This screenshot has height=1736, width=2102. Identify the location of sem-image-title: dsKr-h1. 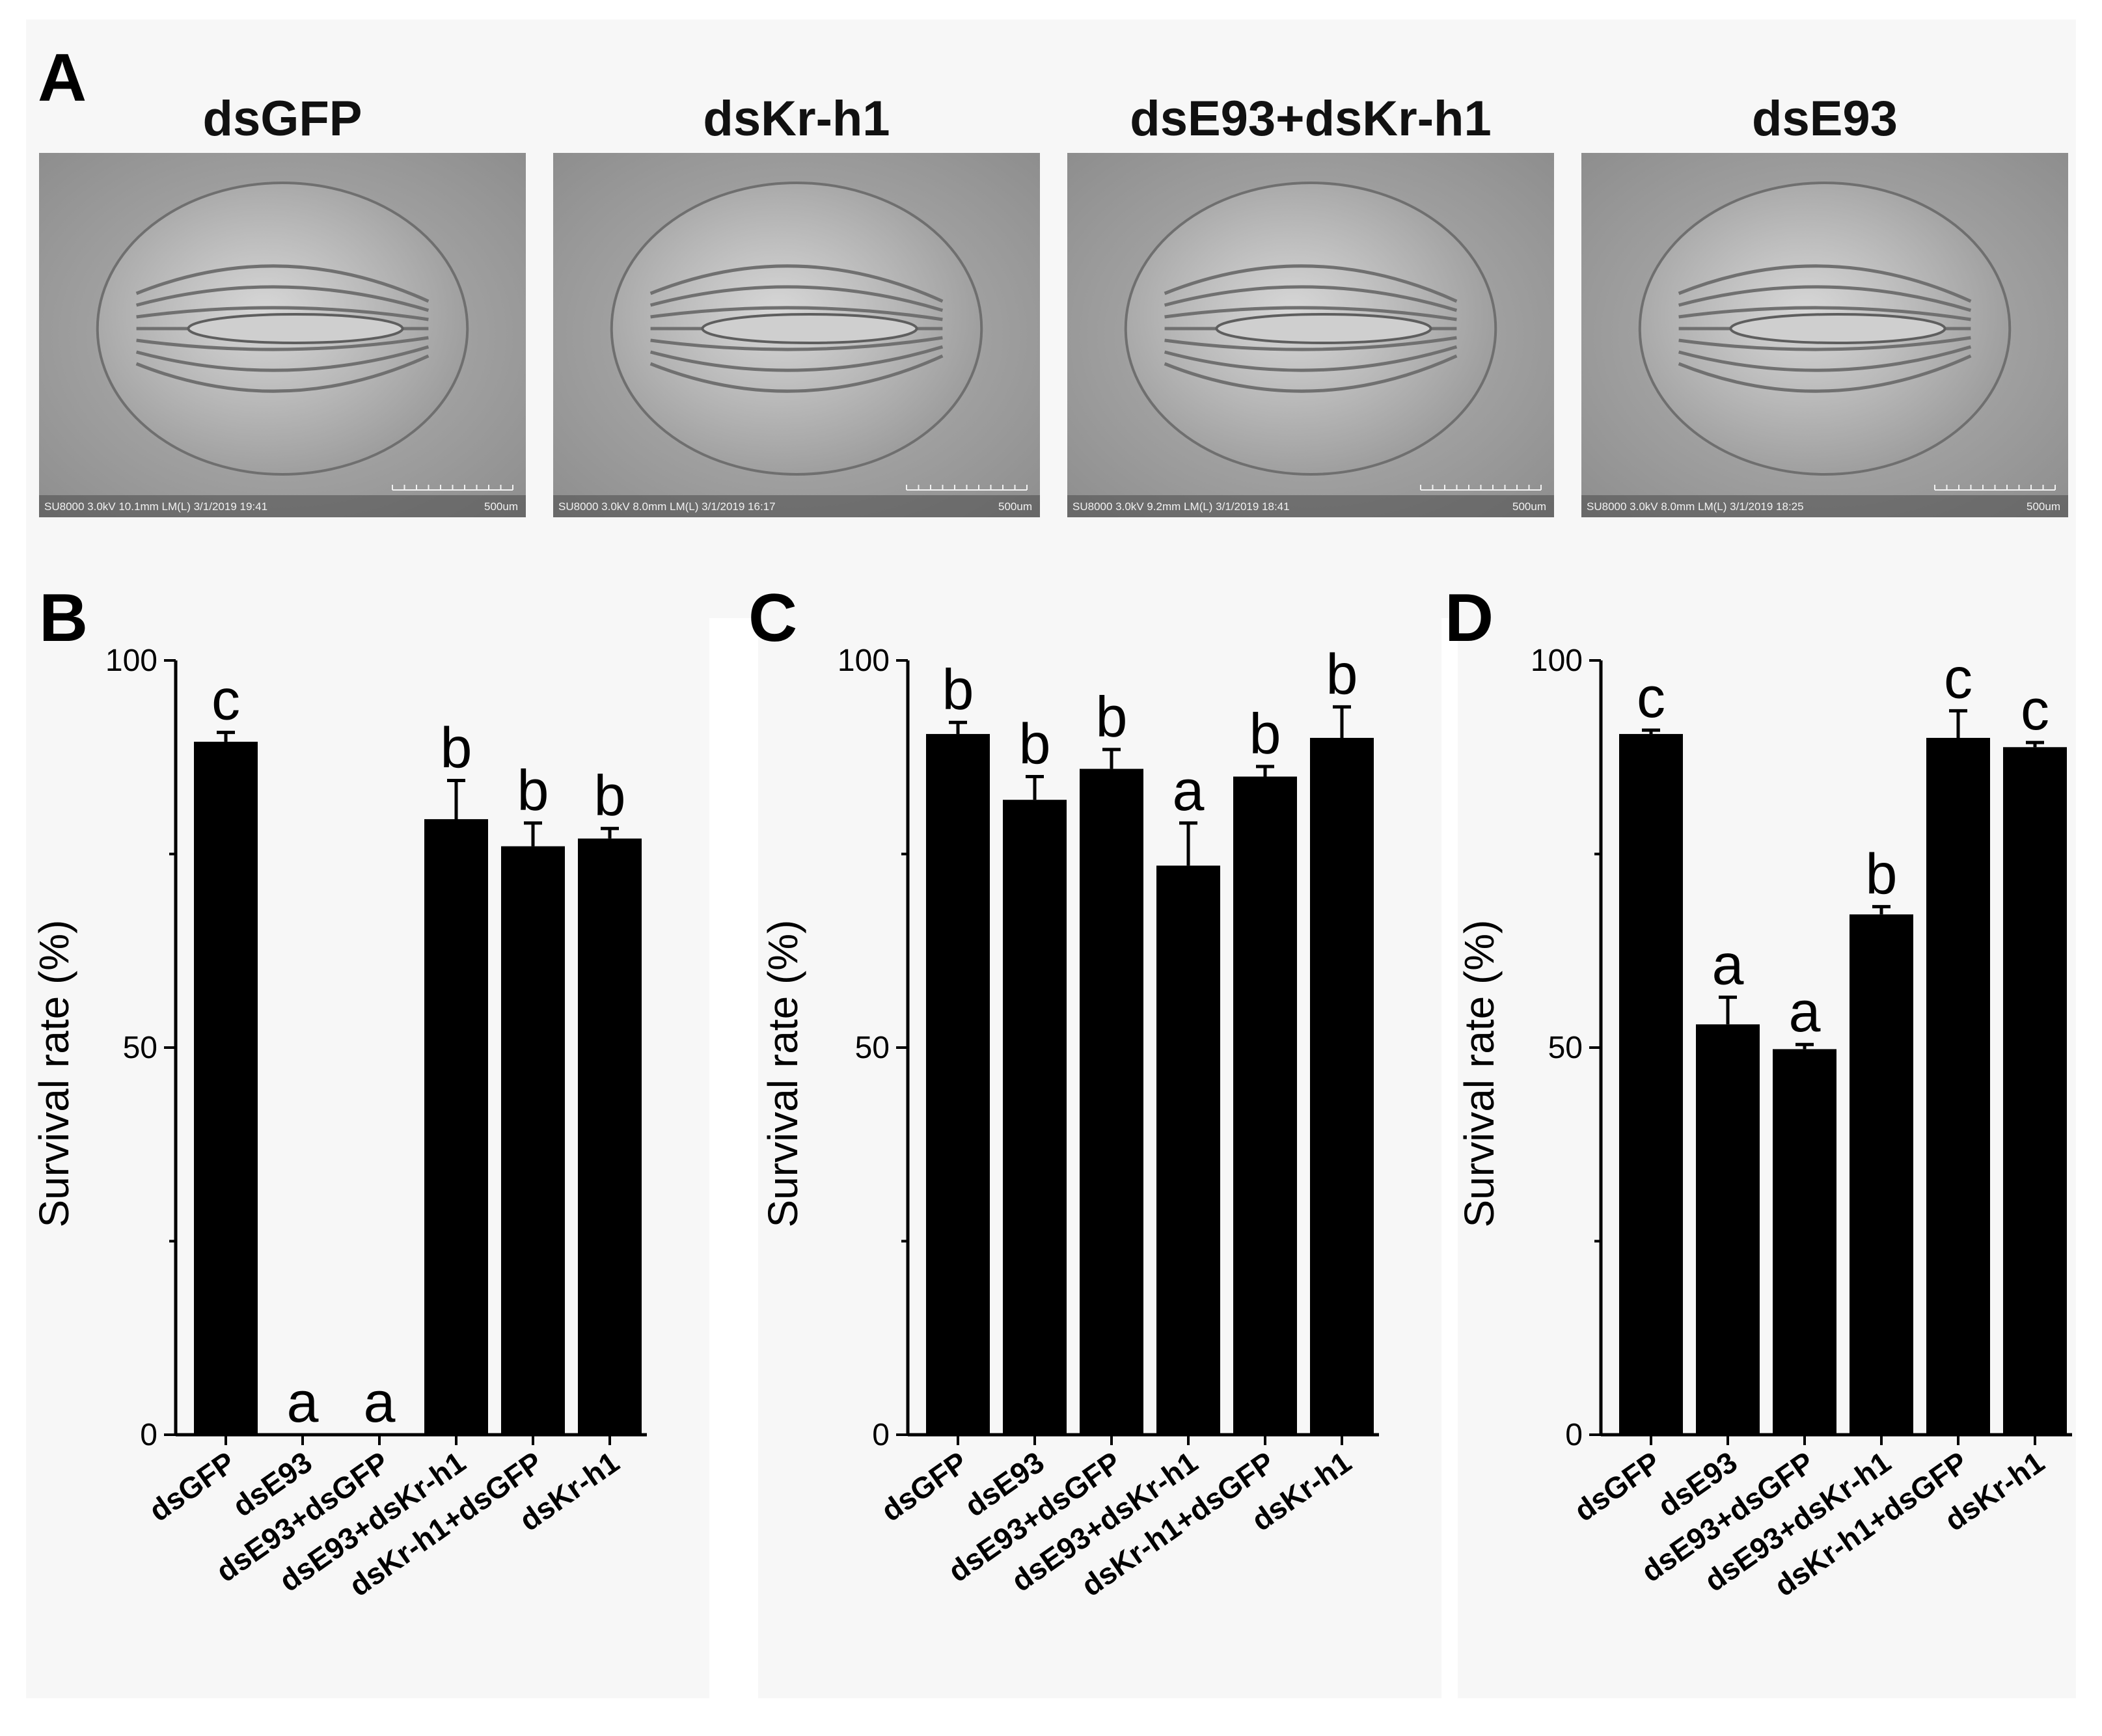
(796, 119).